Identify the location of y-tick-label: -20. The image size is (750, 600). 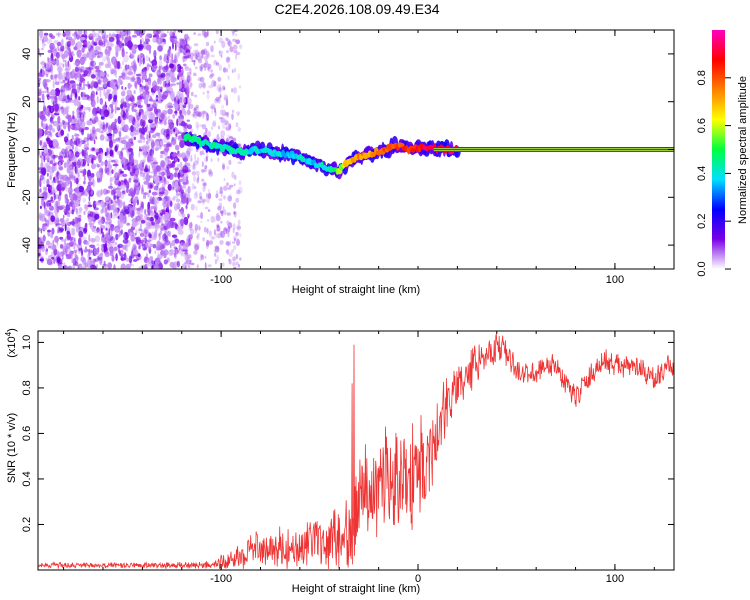
(27, 197).